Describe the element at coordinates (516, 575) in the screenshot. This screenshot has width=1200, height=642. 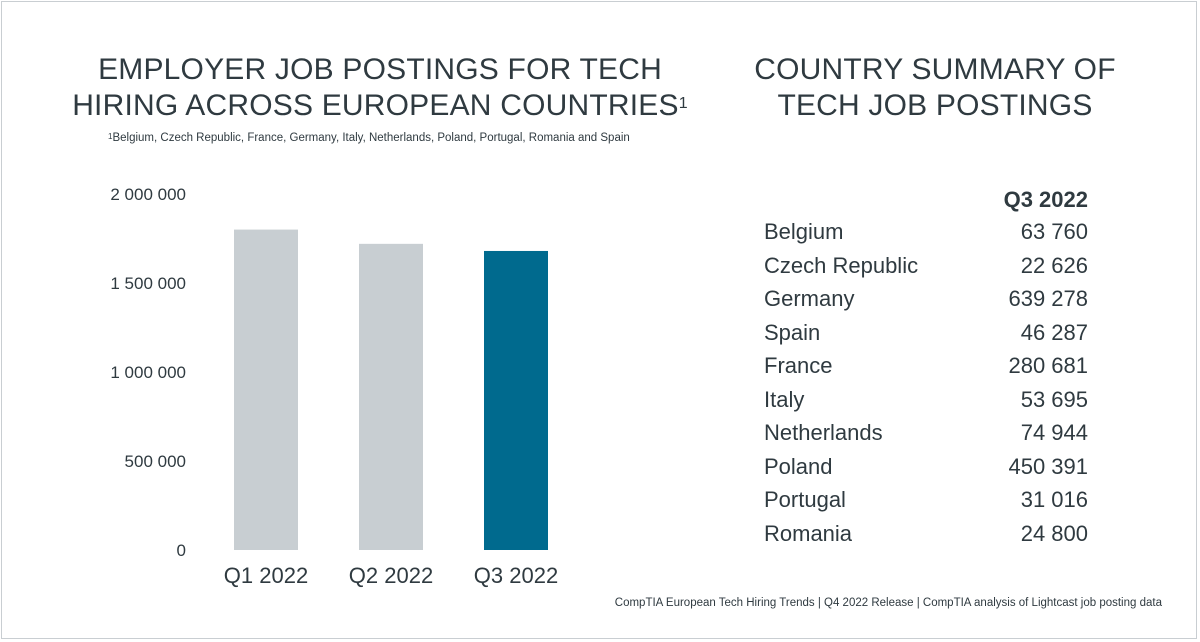
I see `x-tick-label: Q3 2022` at that location.